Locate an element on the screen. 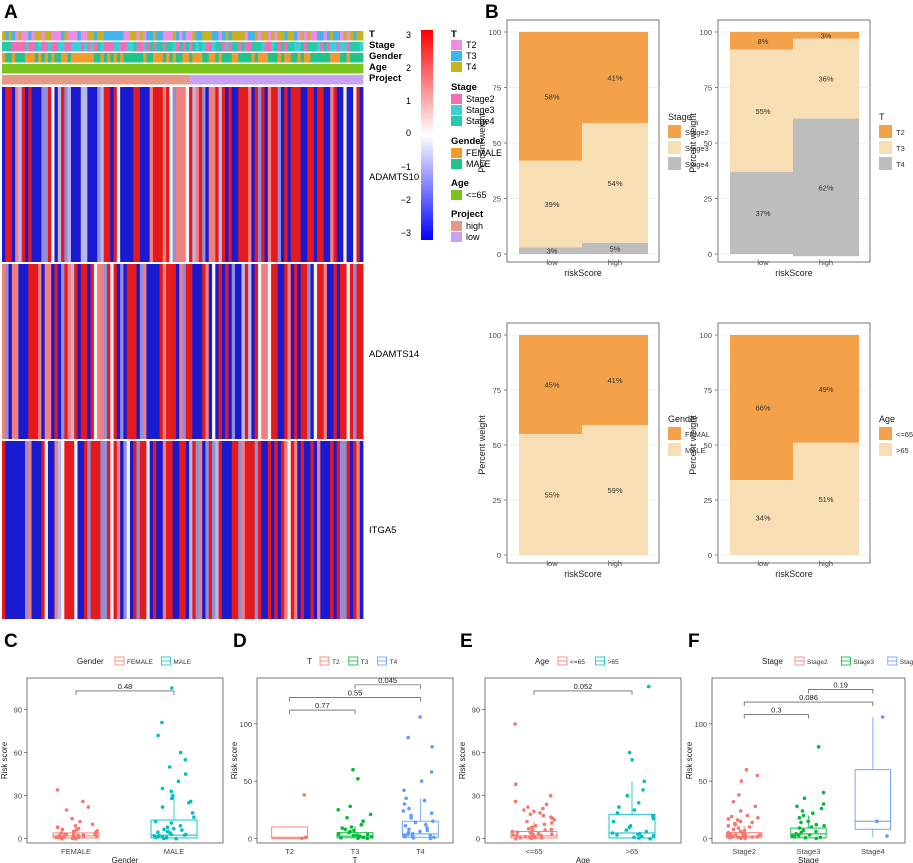 The image size is (913, 863). bar-value-label: 41% is located at coordinates (614, 380).